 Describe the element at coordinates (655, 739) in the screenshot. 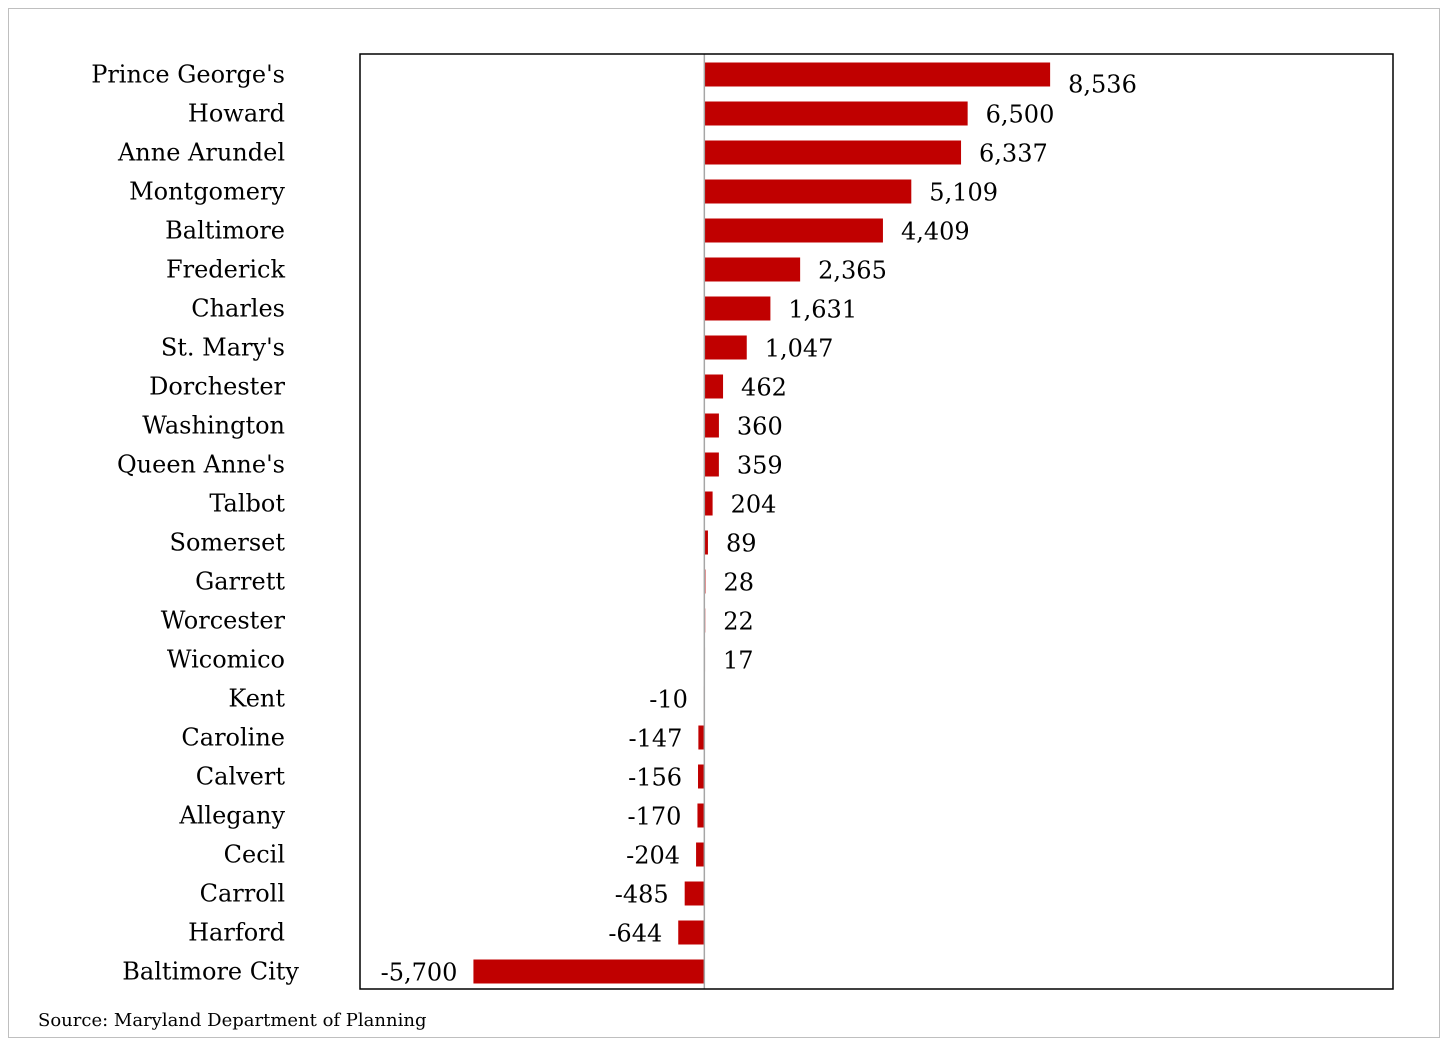

I see `value-label: -147` at that location.